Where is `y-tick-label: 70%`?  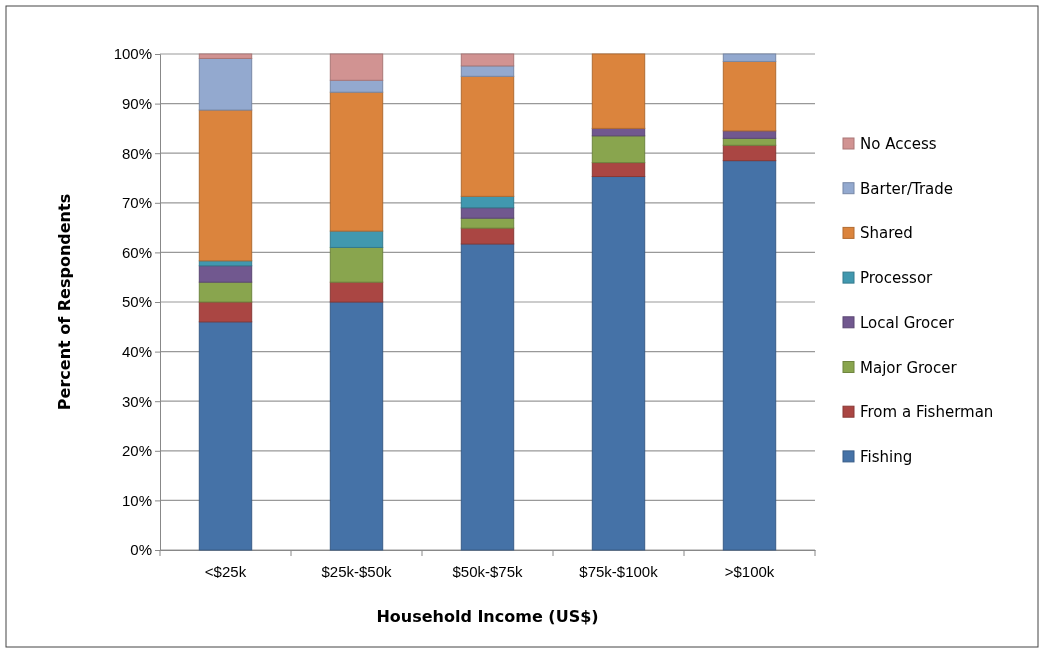 y-tick-label: 70% is located at coordinates (136, 203).